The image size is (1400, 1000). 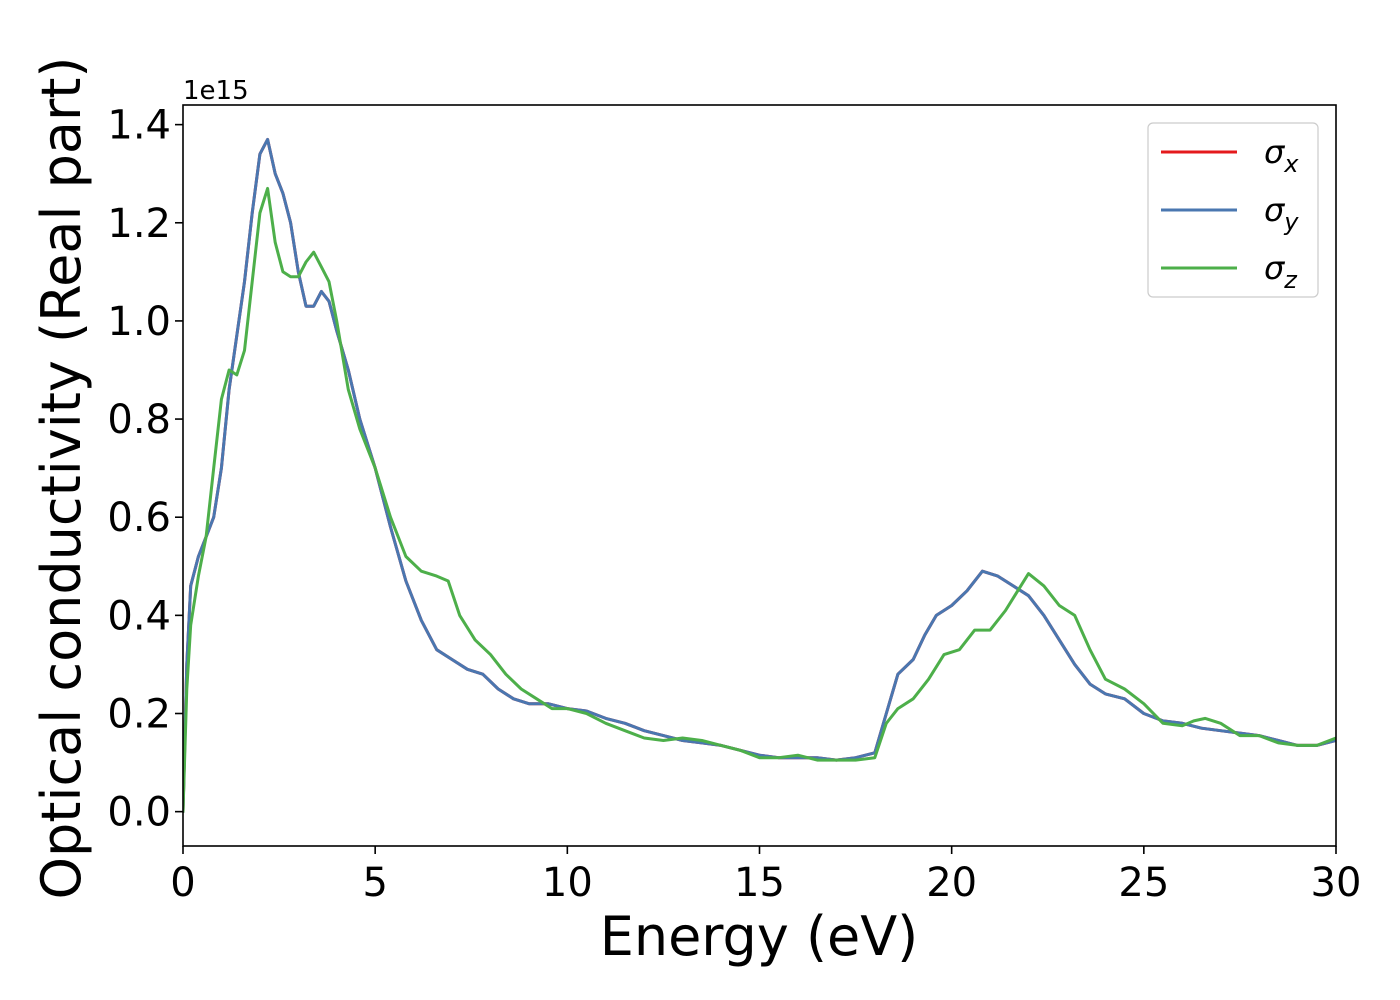 What do you see at coordinates (139, 224) in the screenshot?
I see `y-tick-label: 1.2` at bounding box center [139, 224].